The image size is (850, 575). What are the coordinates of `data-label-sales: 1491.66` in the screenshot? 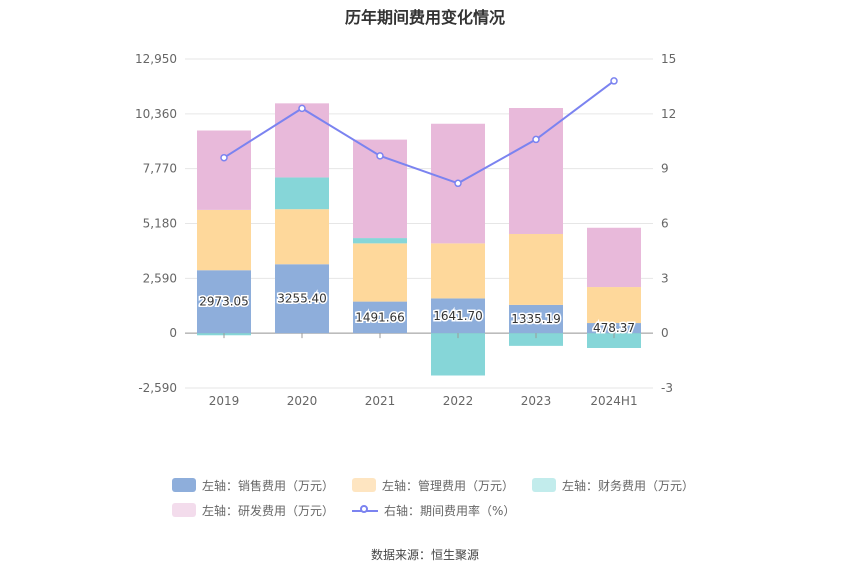 It's located at (380, 317).